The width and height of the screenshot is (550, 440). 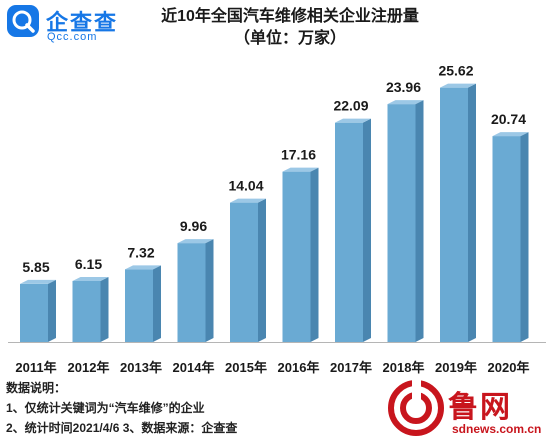 I want to click on logo-domain: Qcc.com, so click(x=72, y=37).